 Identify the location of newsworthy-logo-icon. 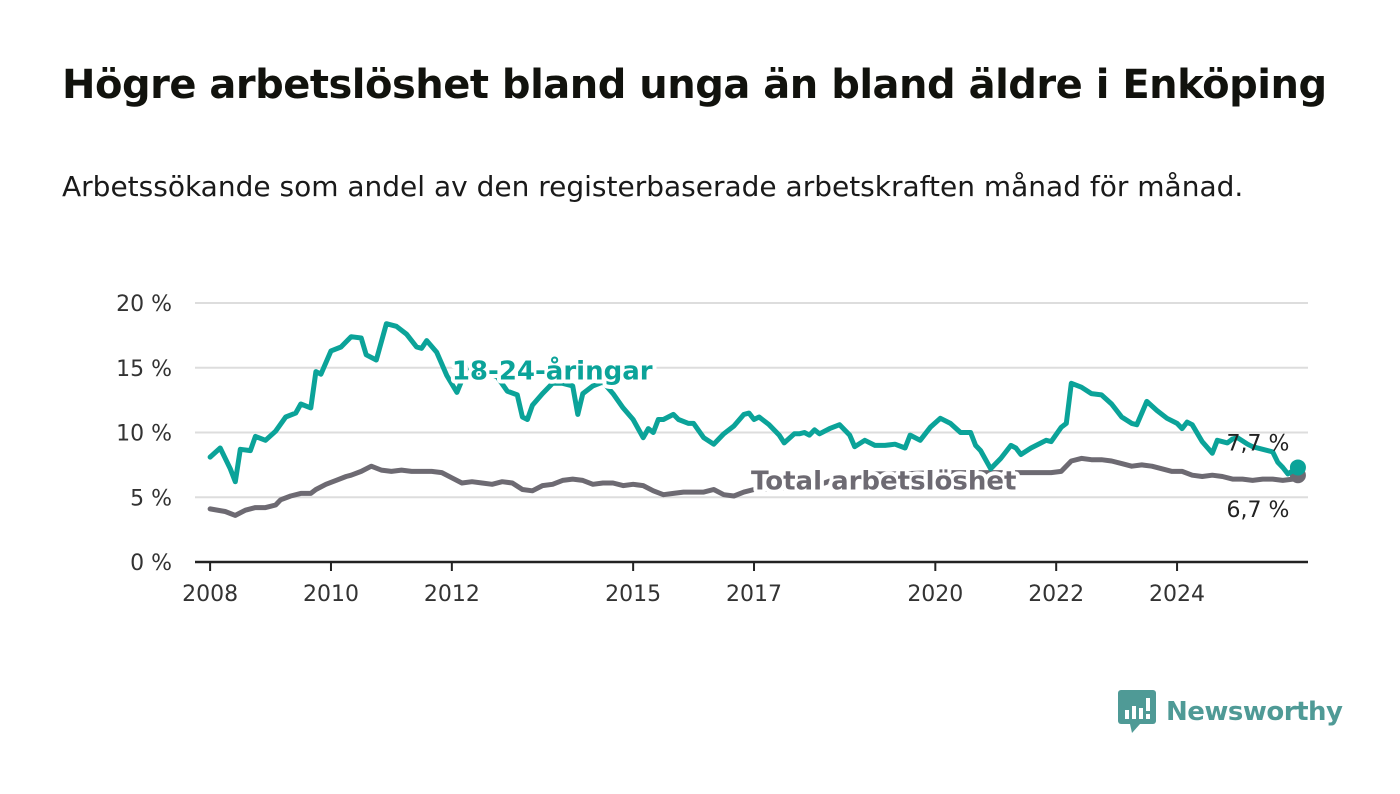
(1137, 711).